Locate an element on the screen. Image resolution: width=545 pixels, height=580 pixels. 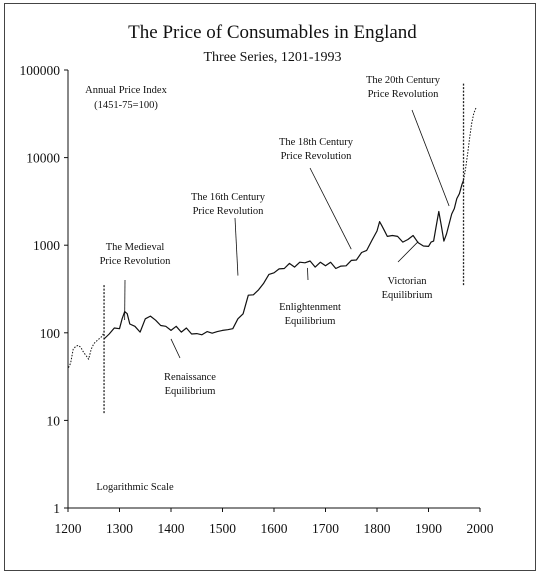
y-tick-label: 100000 is located at coordinates (40, 70).